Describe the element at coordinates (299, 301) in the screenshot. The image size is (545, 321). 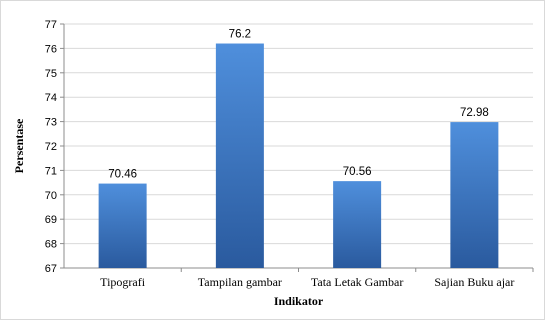
I see `x-axis-title: Indikator` at that location.